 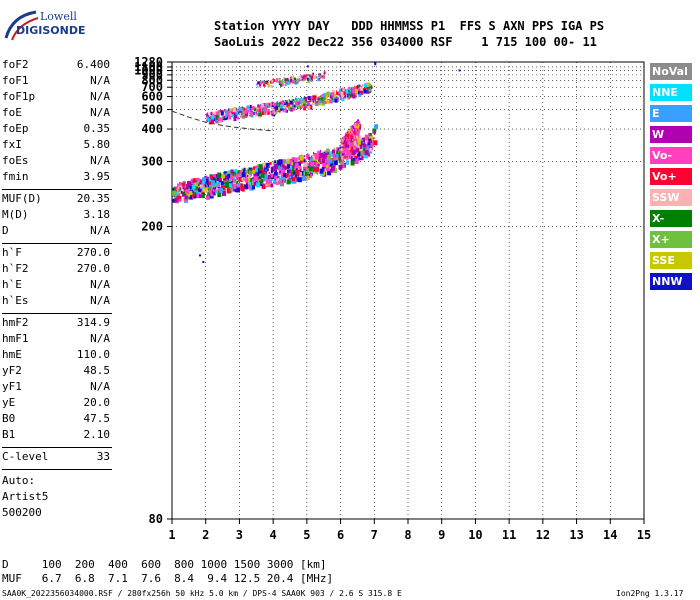 What do you see at coordinates (12, 252) in the screenshot?
I see `param-name: h`F` at bounding box center [12, 252].